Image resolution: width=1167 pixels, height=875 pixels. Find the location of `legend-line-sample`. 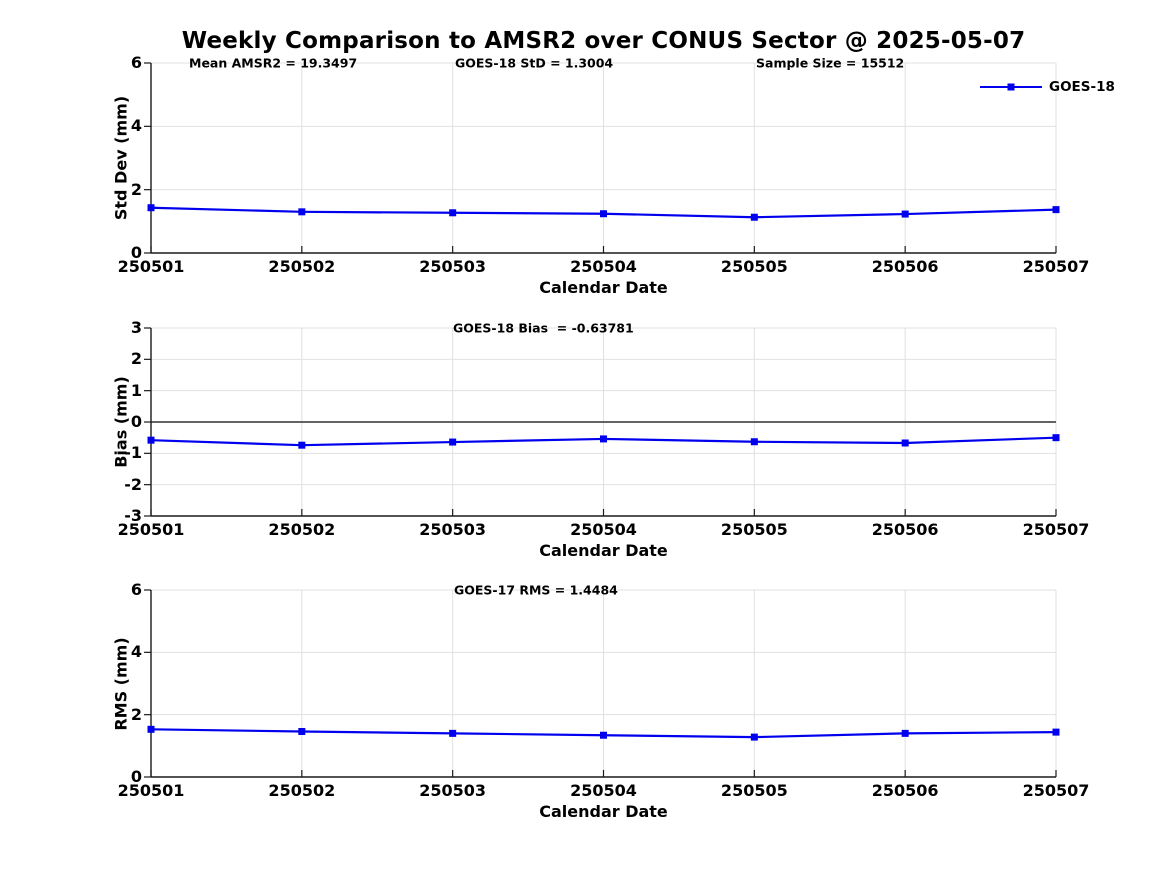

legend-line-sample is located at coordinates (1011, 87).